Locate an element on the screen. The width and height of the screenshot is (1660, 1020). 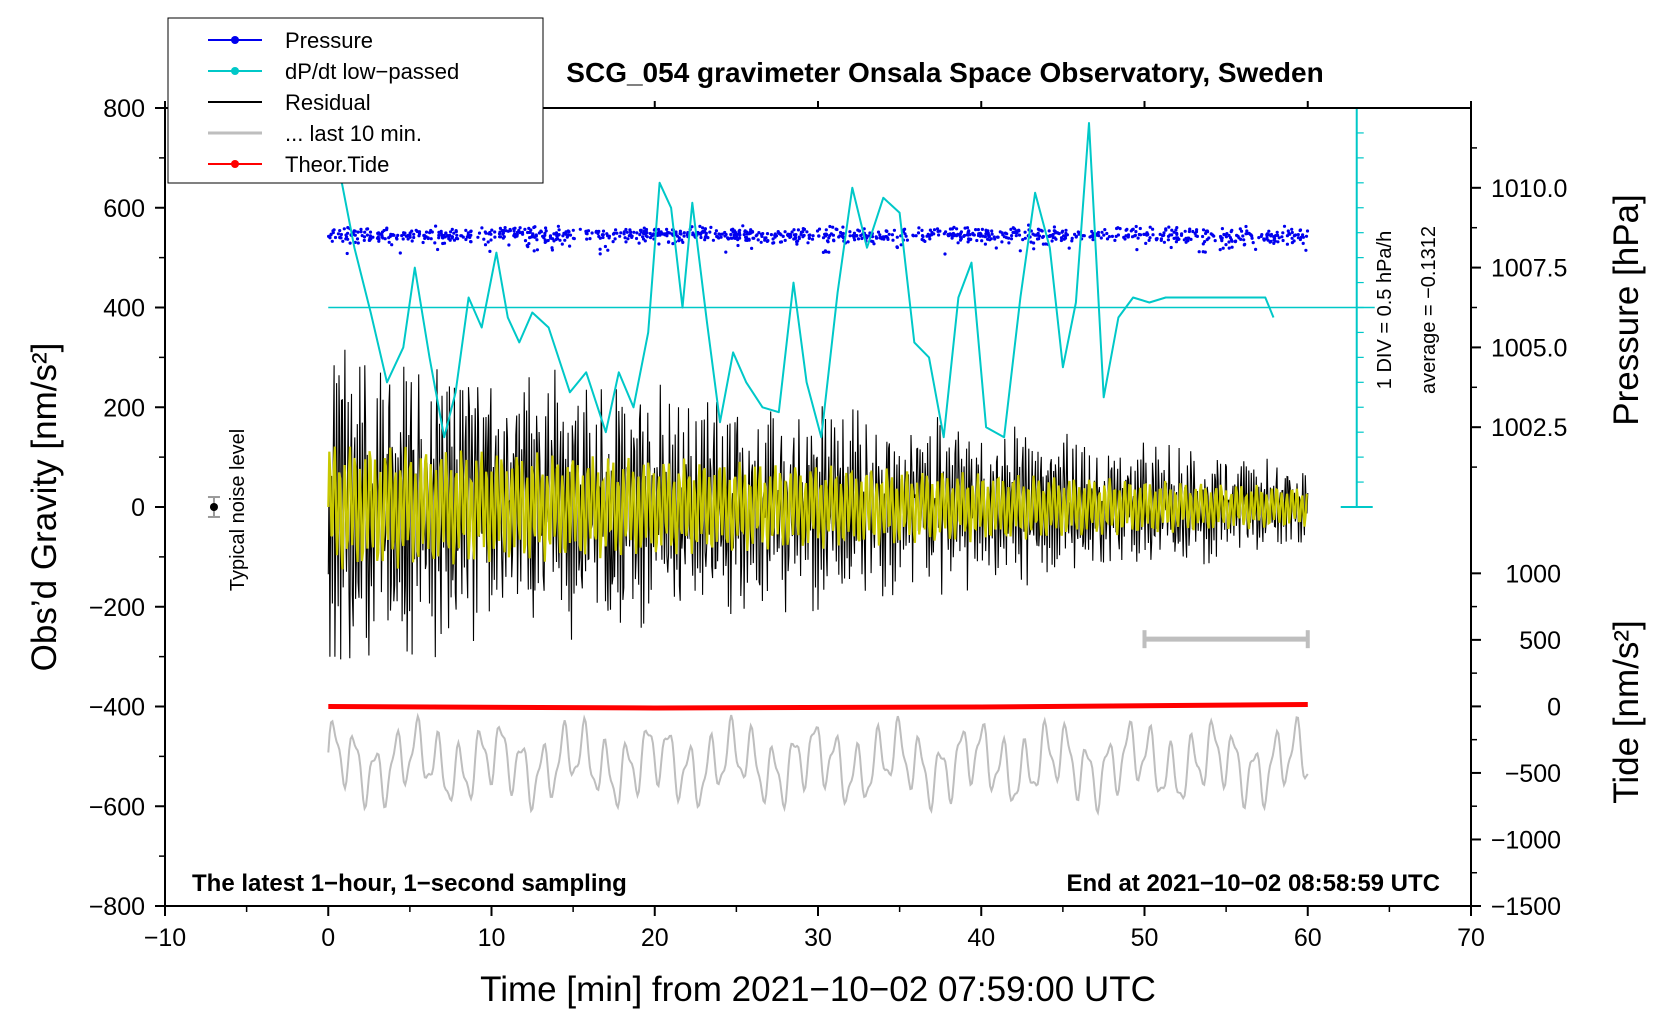
x-axis-title: Time [min] from 2021−10−02 07:59:00 UTC is located at coordinates (818, 989).